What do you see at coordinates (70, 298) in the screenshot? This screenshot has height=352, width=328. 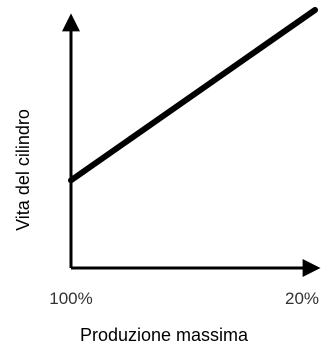 I see `x-tick-label-0: 100%` at bounding box center [70, 298].